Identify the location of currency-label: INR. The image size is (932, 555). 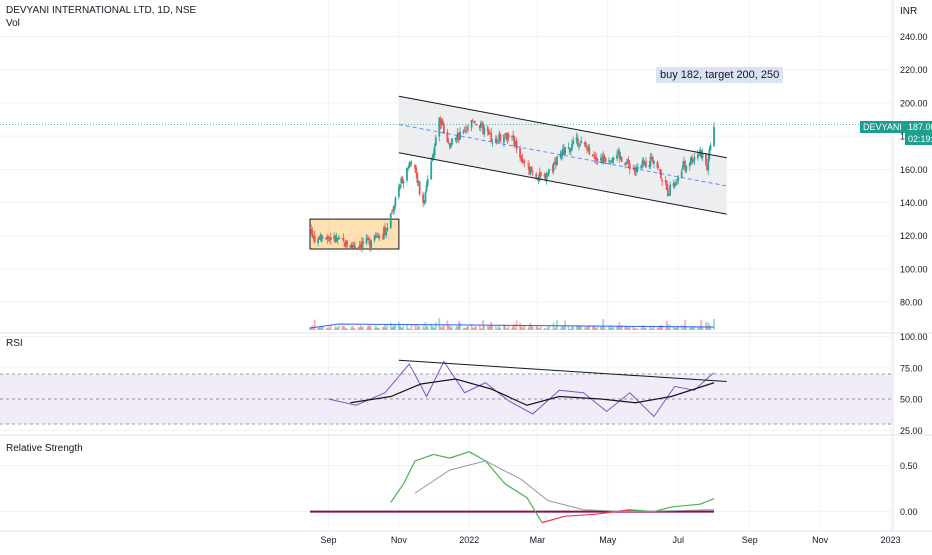
(909, 11).